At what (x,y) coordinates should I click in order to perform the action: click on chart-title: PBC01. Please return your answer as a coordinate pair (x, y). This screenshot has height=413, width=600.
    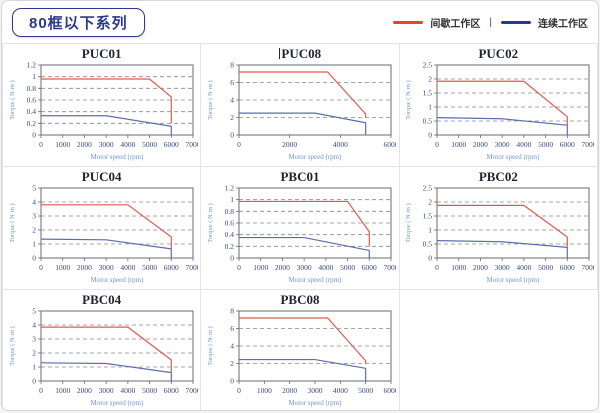
    Looking at the image, I should click on (300, 176).